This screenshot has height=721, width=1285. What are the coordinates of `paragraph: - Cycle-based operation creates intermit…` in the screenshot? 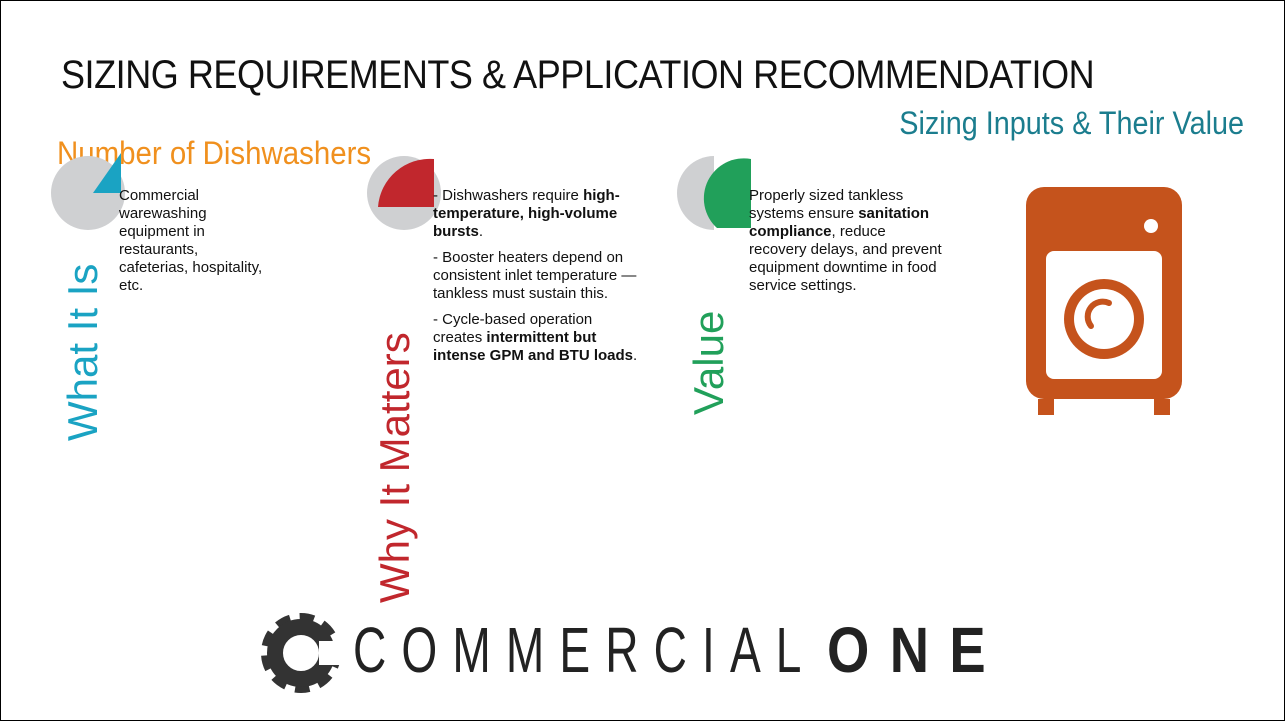 It's located at (539, 338).